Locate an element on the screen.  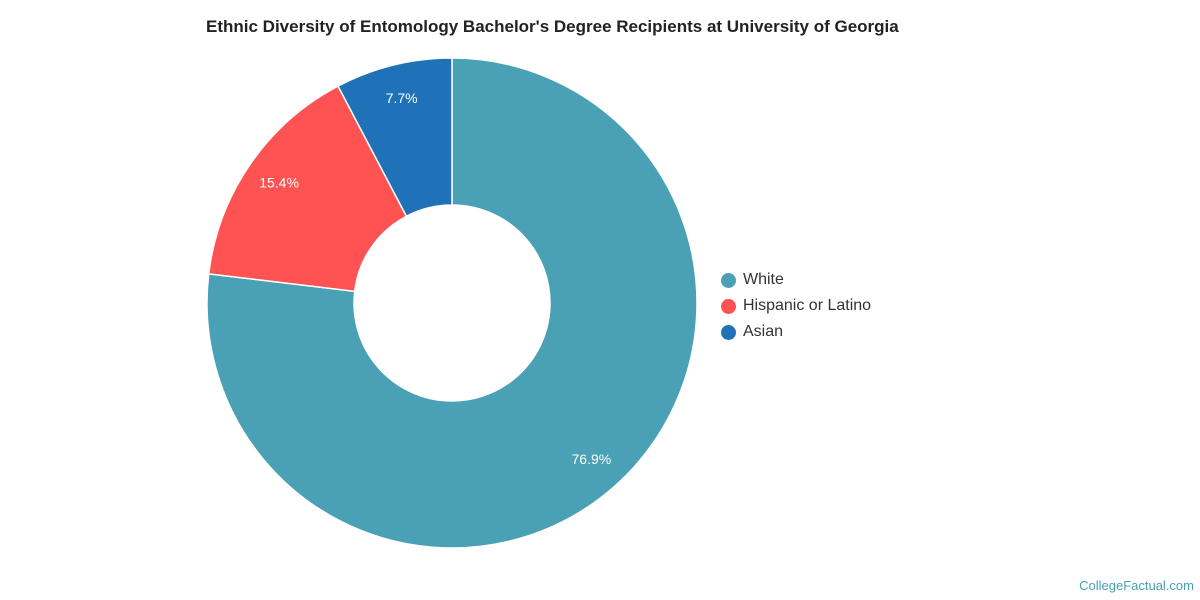
source-credit: CollegeFactual.com is located at coordinates (1136, 585).